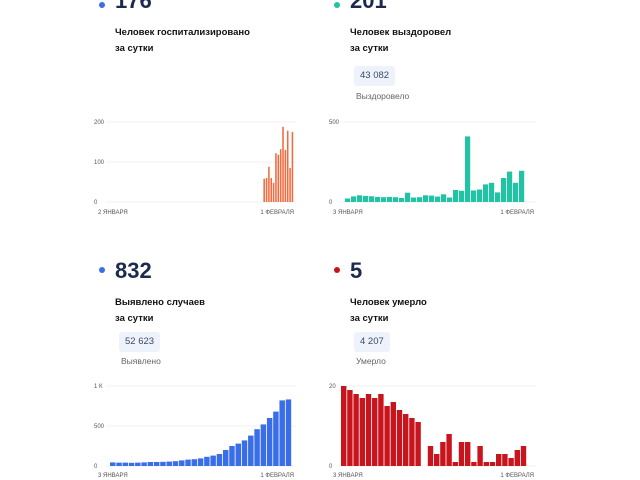 The image size is (640, 480). What do you see at coordinates (432, 168) in the screenshot?
I see `recovered-chart: 500 03 ЯНВАРЯ 1 ФЕВРАЛЯ` at bounding box center [432, 168].